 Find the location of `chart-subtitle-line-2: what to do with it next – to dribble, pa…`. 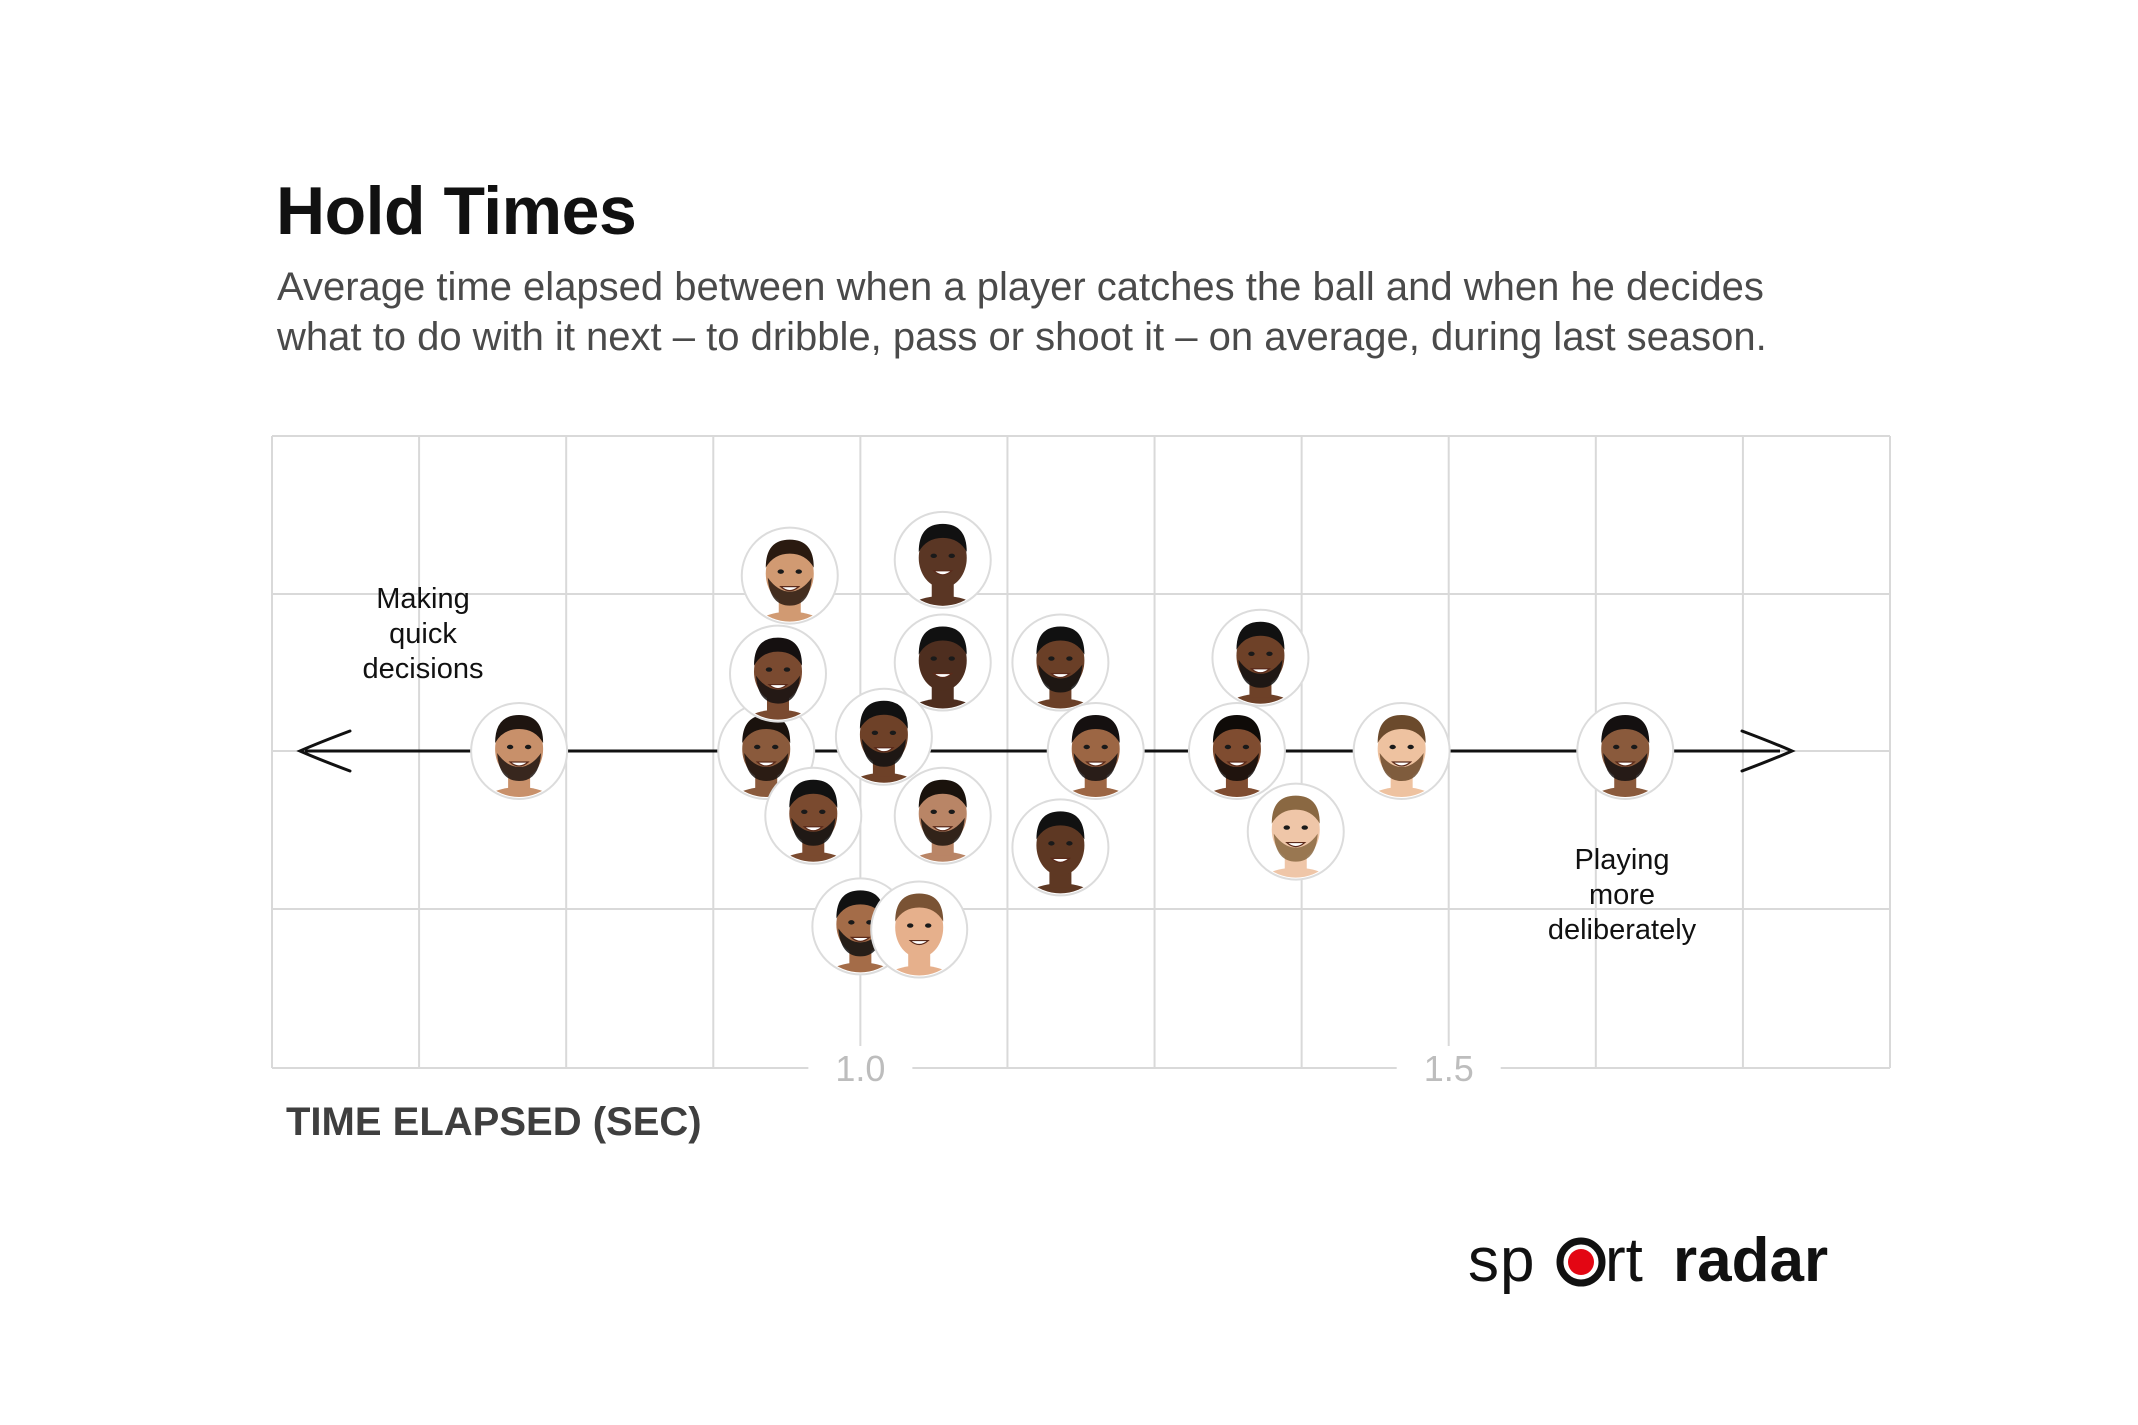

chart-subtitle-line-2: what to do with it next – to dribble, pa… is located at coordinates (1022, 337).